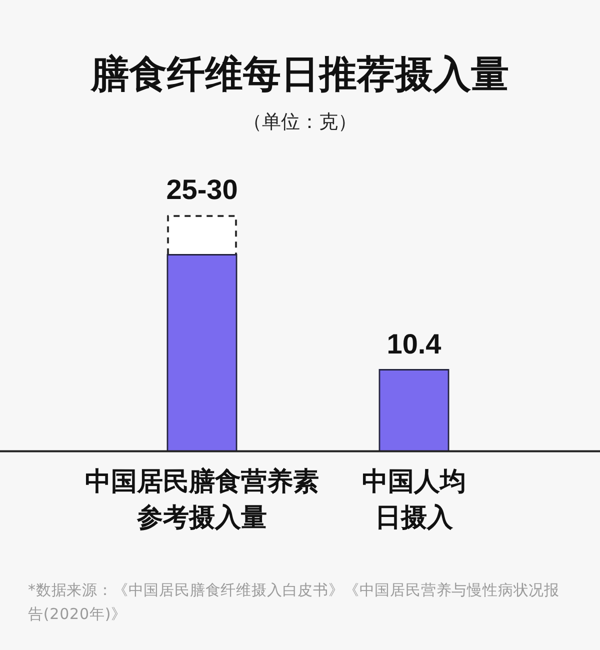 Image resolution: width=600 pixels, height=650 pixels. Describe the element at coordinates (414, 344) in the screenshot. I see `data-label: 10.4` at that location.